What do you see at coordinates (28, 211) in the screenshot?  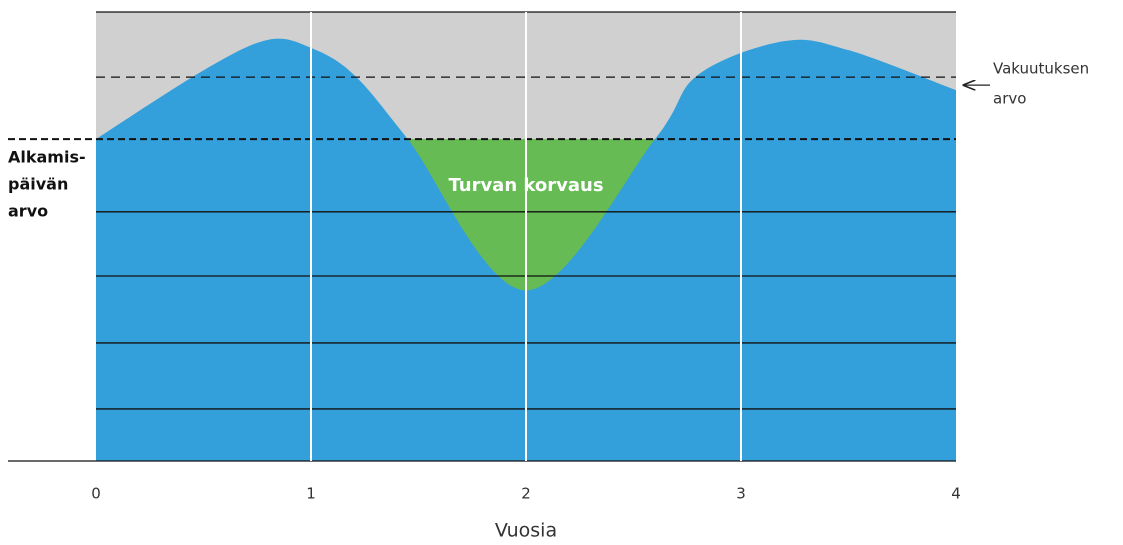 I see `start-value-label: arvo` at bounding box center [28, 211].